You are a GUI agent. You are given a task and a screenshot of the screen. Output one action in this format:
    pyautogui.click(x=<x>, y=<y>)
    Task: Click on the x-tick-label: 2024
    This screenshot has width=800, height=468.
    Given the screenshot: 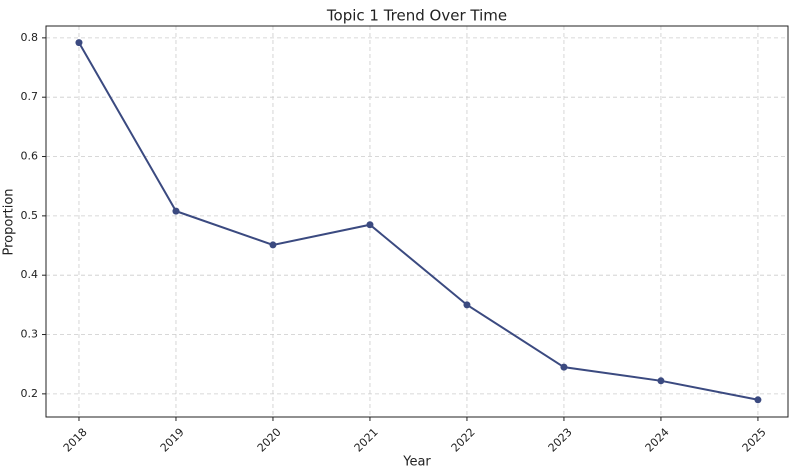 What is the action you would take?
    pyautogui.click(x=657, y=440)
    